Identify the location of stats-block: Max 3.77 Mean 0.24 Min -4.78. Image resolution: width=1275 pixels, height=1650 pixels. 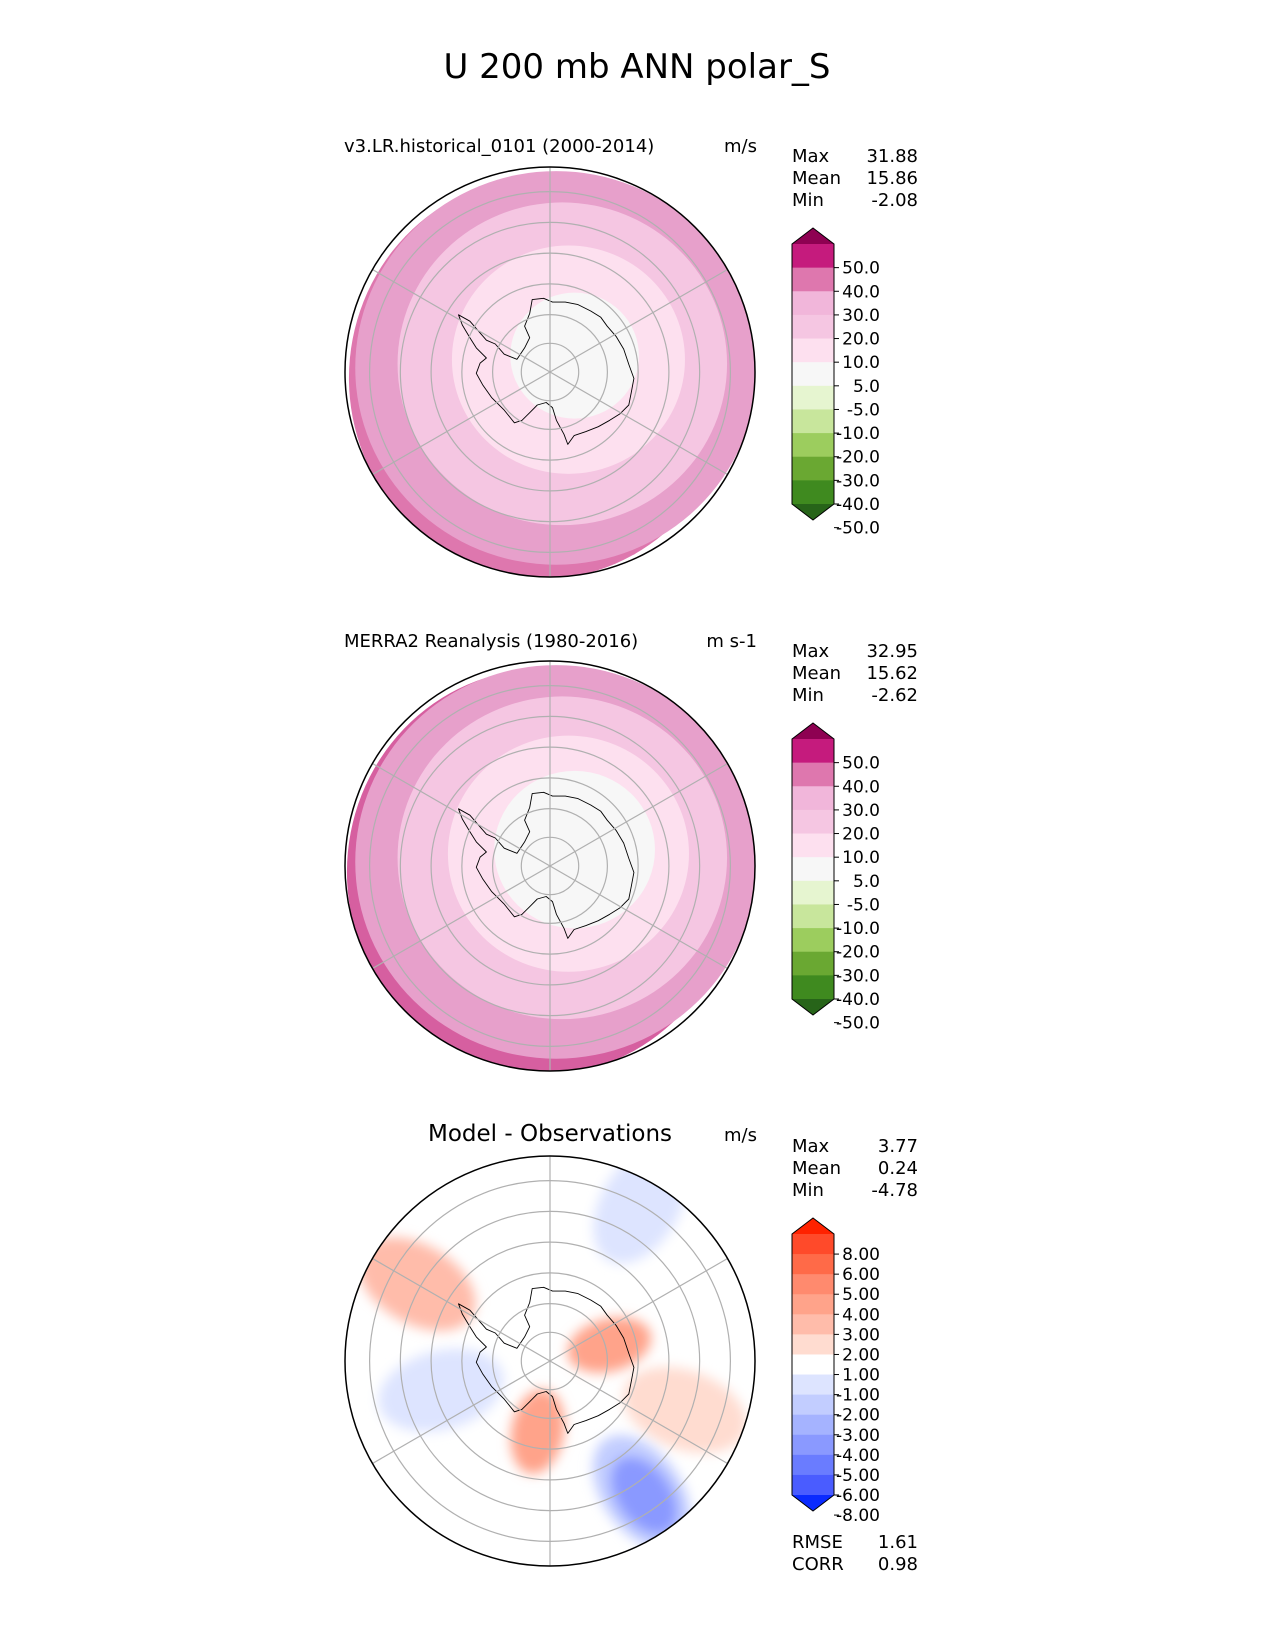
(855, 1168).